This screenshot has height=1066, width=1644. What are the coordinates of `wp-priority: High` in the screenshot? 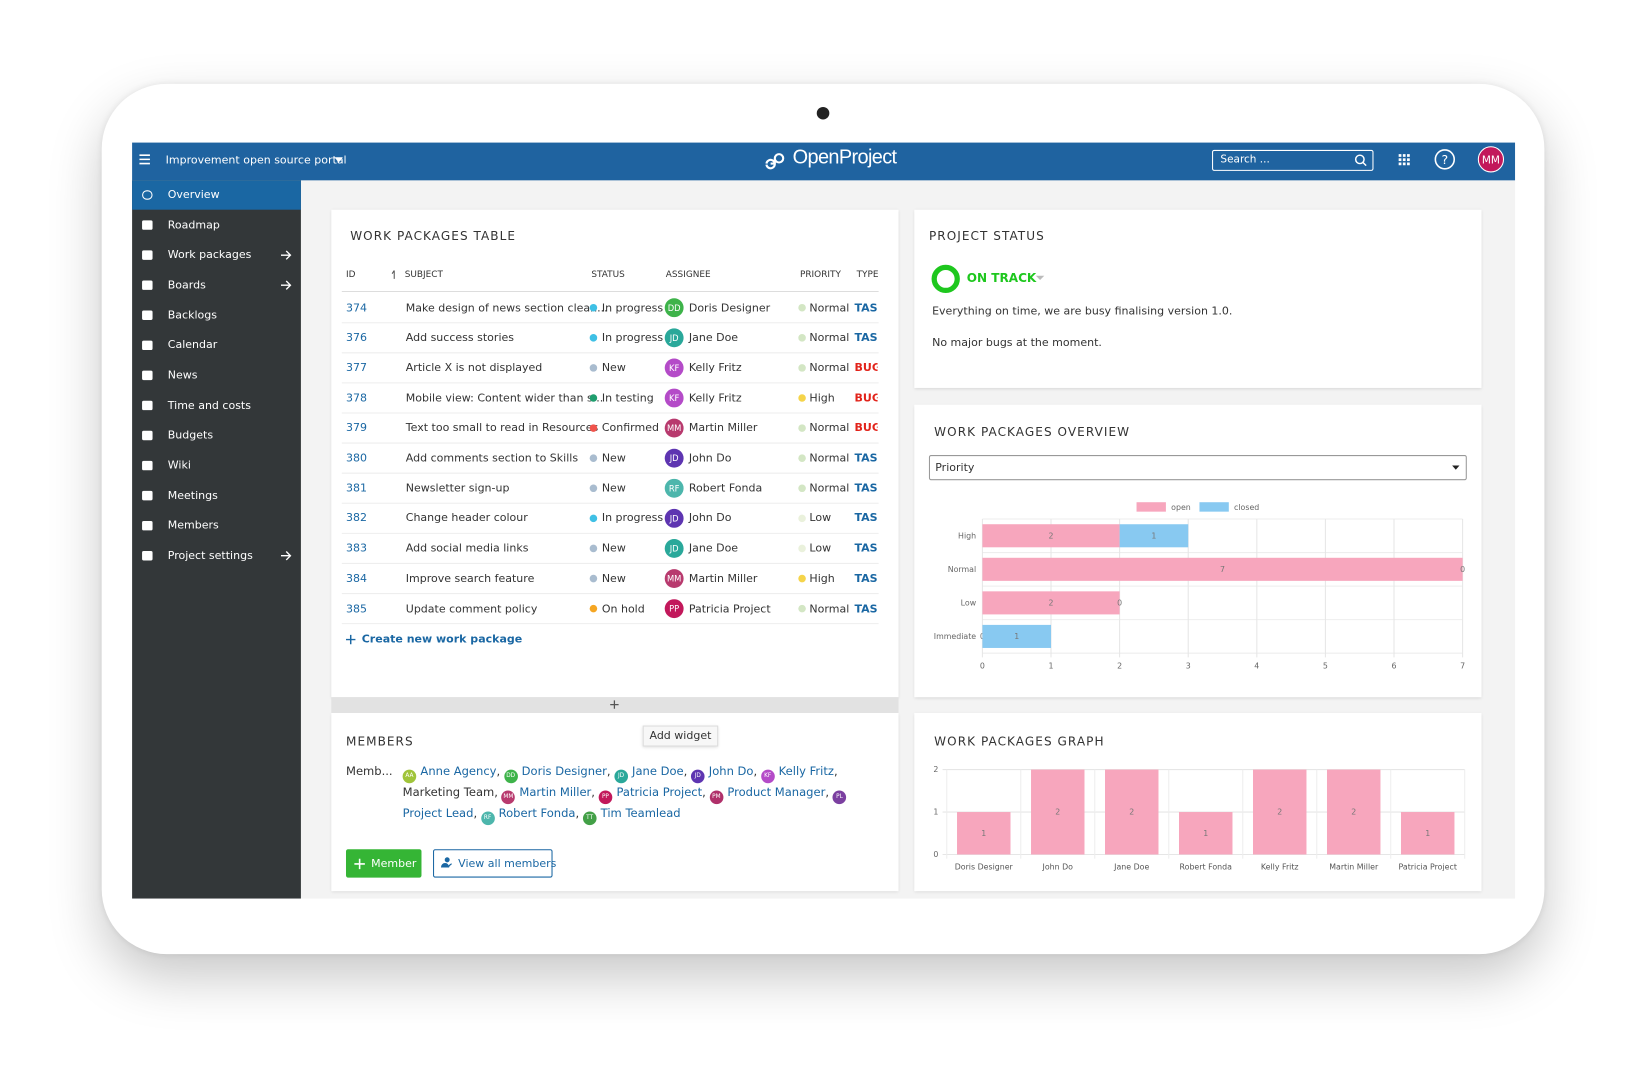 It's located at (822, 398).